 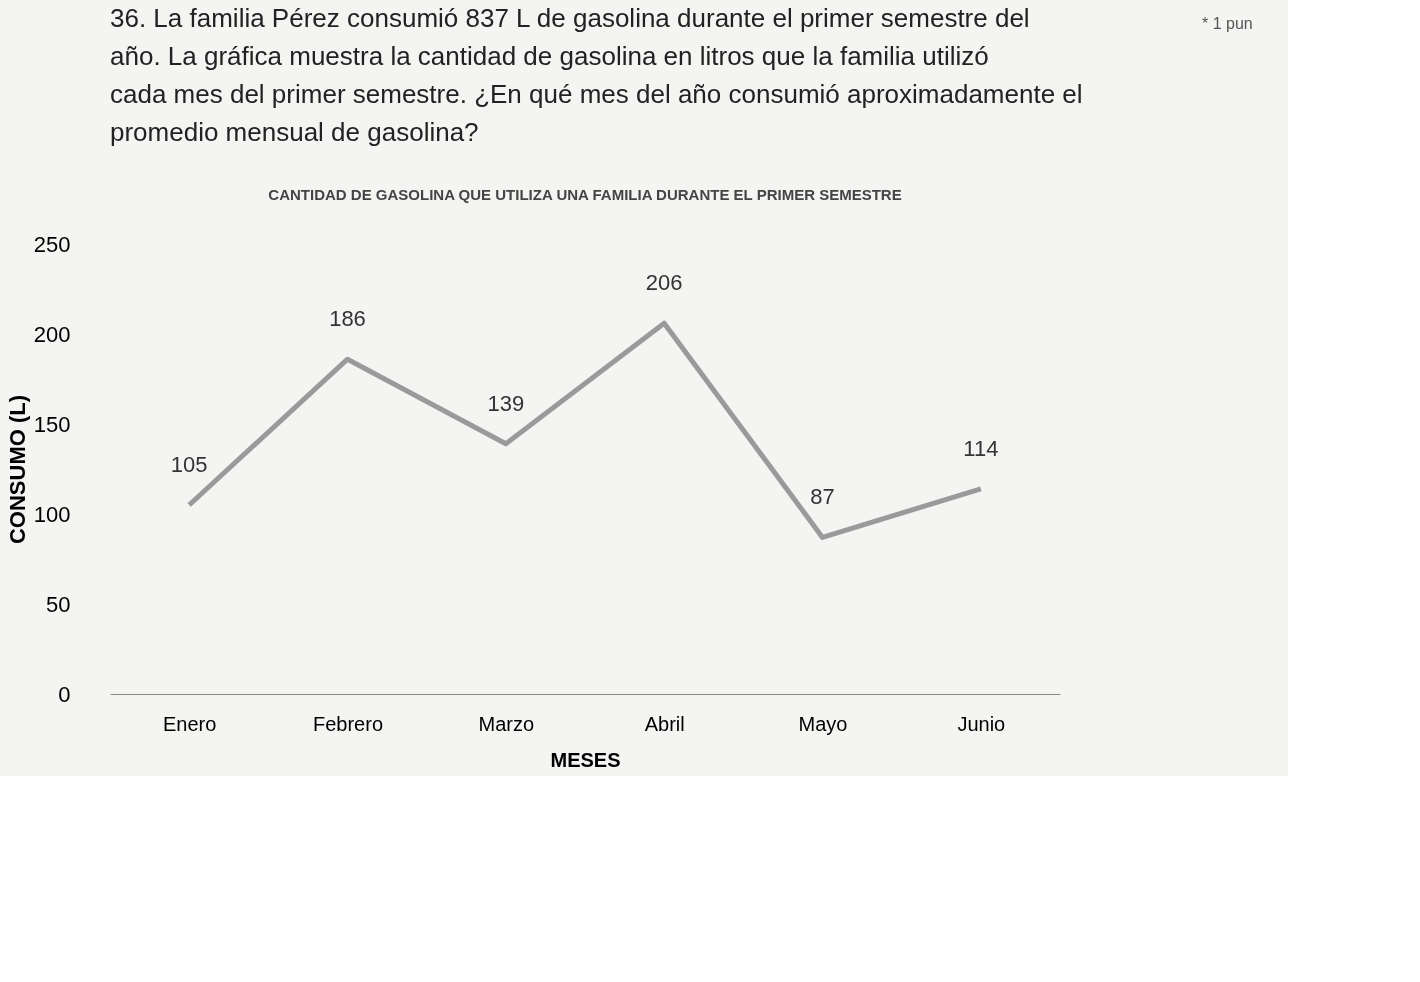 What do you see at coordinates (17, 469) in the screenshot?
I see `y-axis-title: CONSUMO (L)` at bounding box center [17, 469].